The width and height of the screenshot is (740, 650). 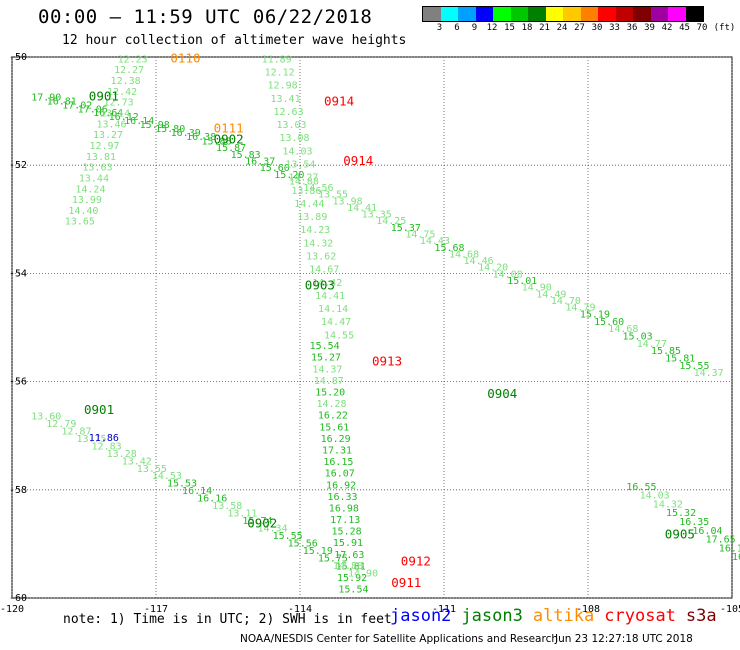 What do you see at coordinates (300, 165) in the screenshot?
I see `wave-height-value: 13.54` at bounding box center [300, 165].